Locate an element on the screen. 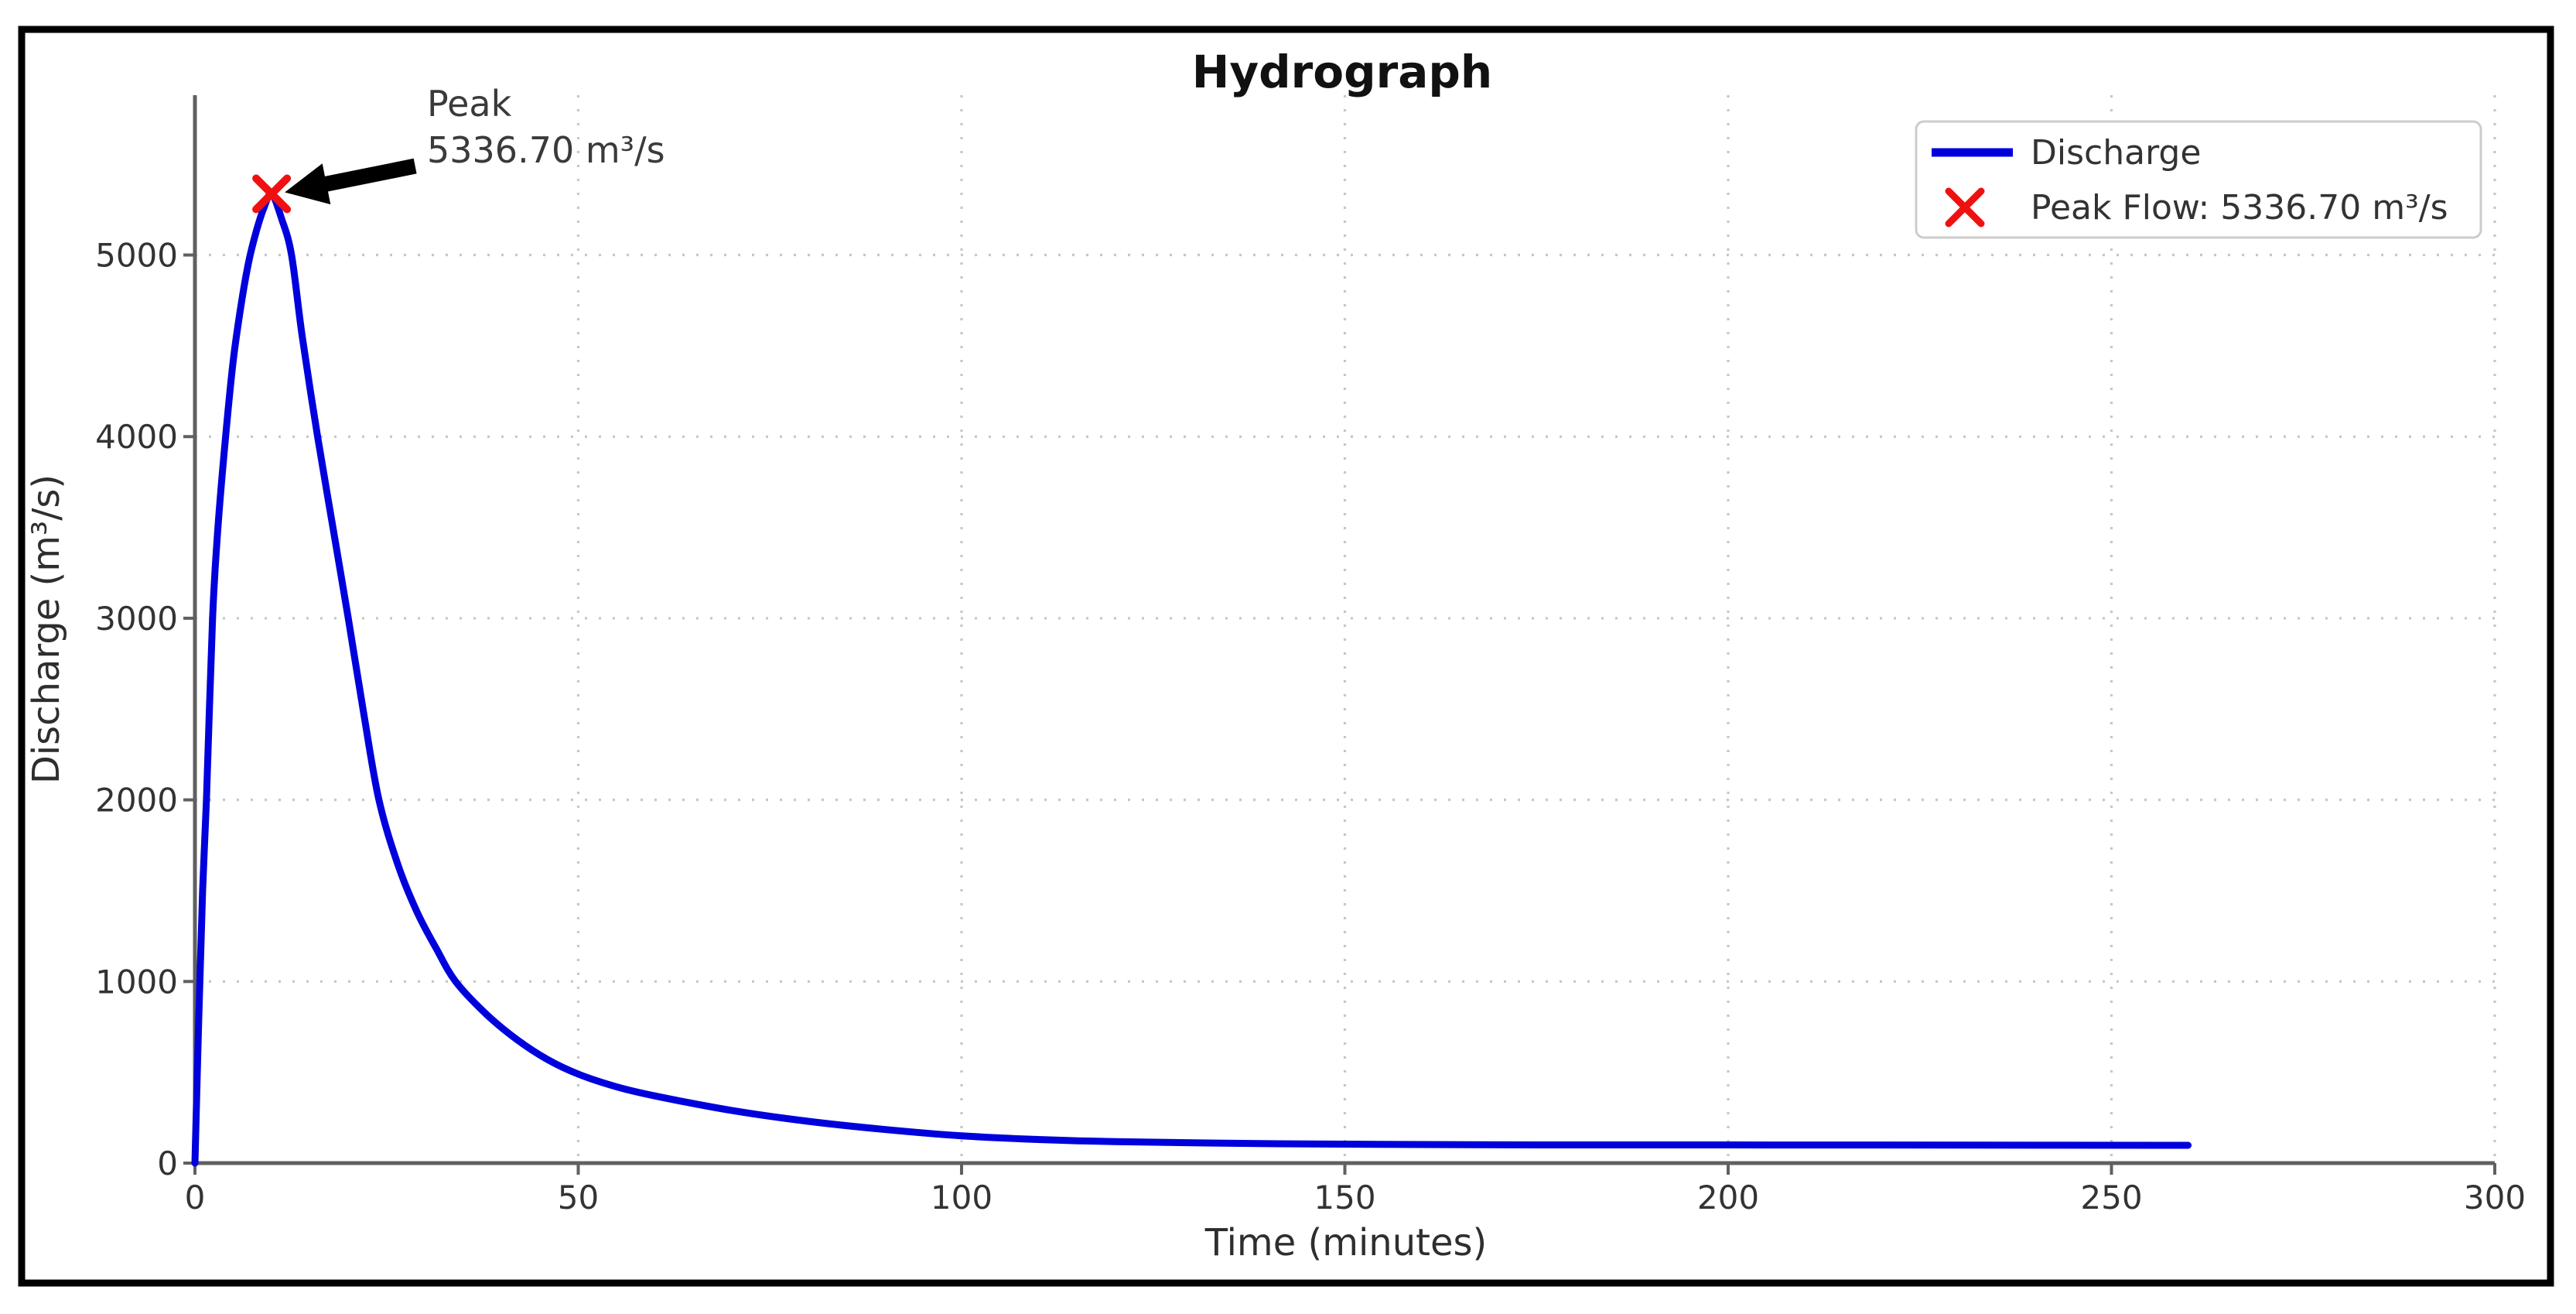  x-tick-label-250: 250 is located at coordinates (2111, 1197).